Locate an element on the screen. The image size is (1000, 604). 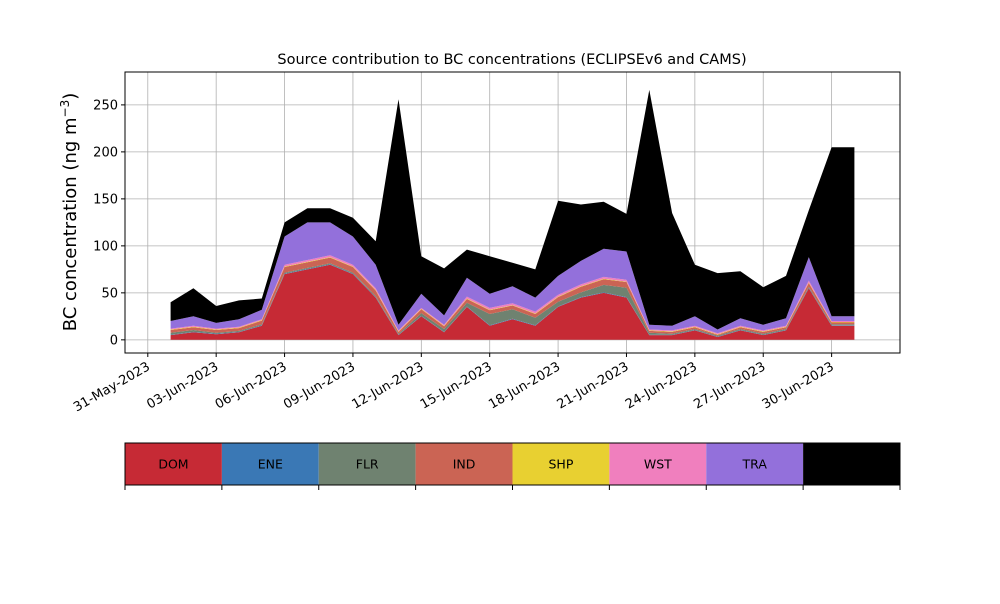
area-dom is located at coordinates (512, 302).